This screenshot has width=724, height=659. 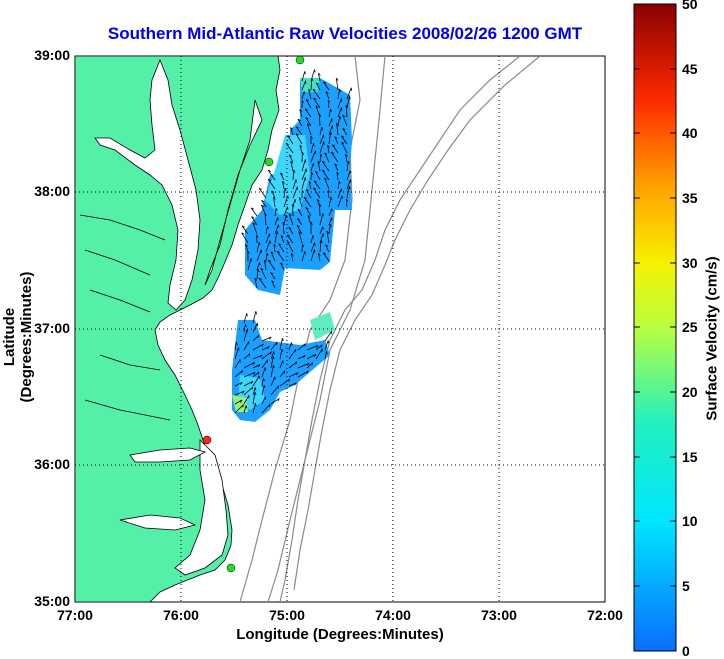 What do you see at coordinates (75, 615) in the screenshot?
I see `x-tick-label: 77:00` at bounding box center [75, 615].